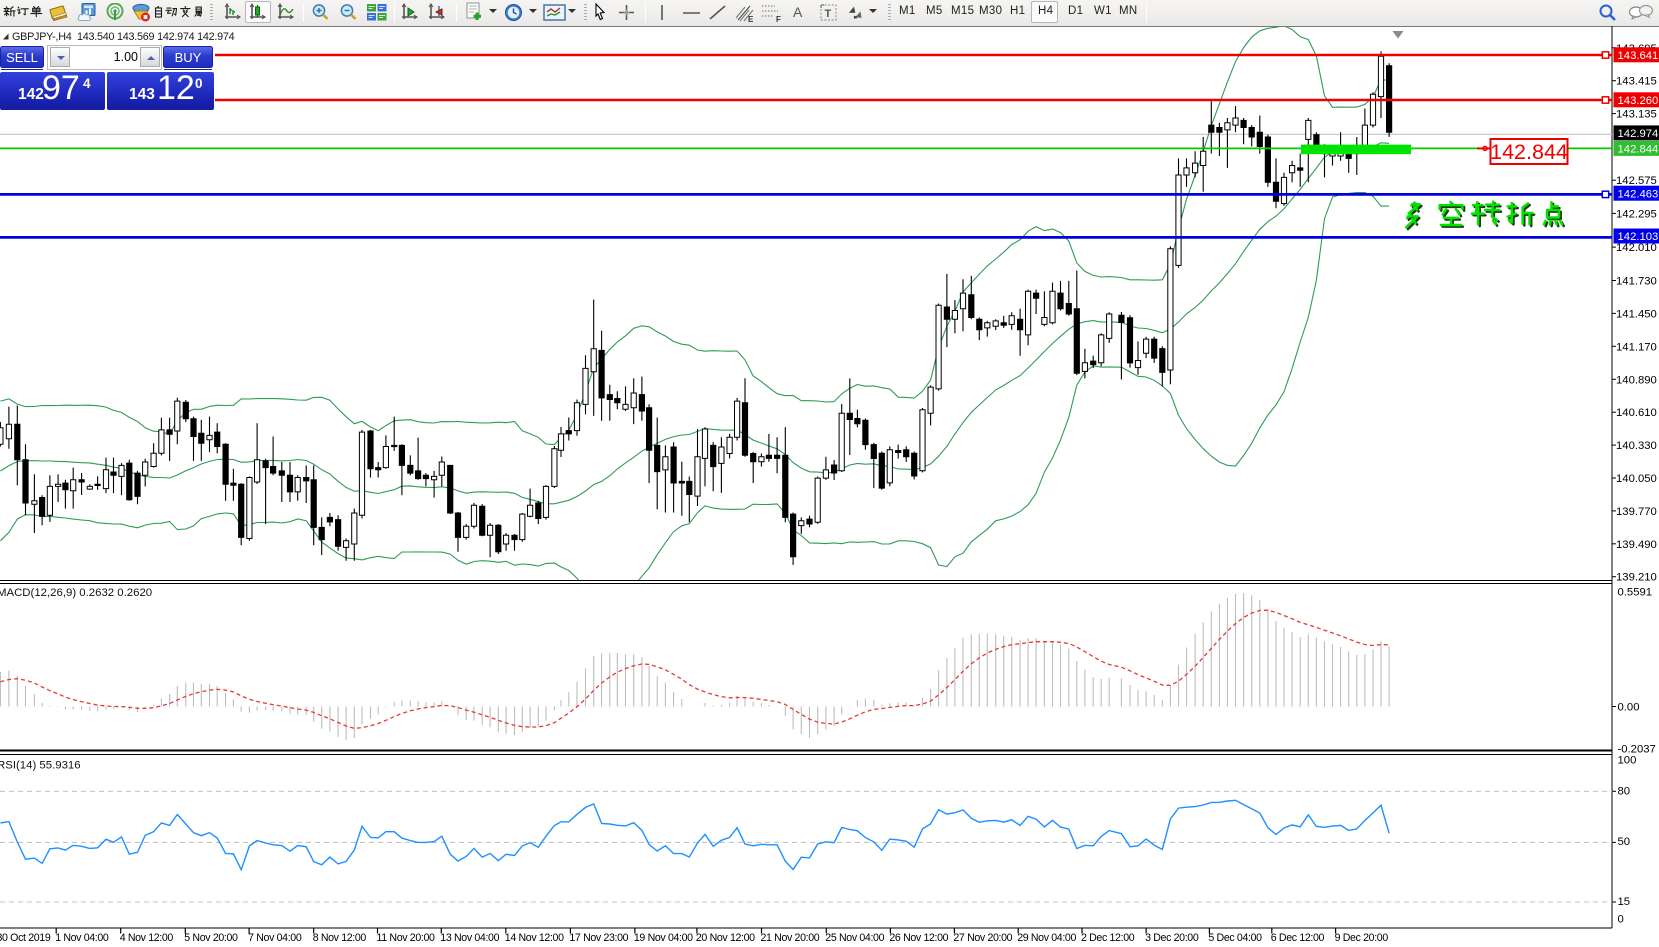 This screenshot has width=1659, height=947. I want to click on svg-text: 7 Nov 04:00, so click(275, 938).